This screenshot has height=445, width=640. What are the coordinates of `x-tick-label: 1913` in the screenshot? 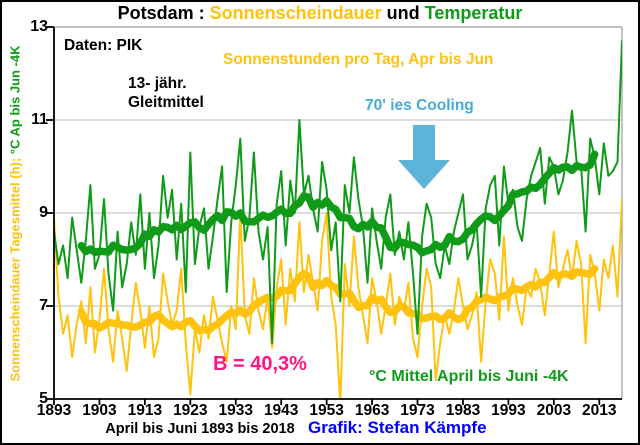 It's located at (145, 410).